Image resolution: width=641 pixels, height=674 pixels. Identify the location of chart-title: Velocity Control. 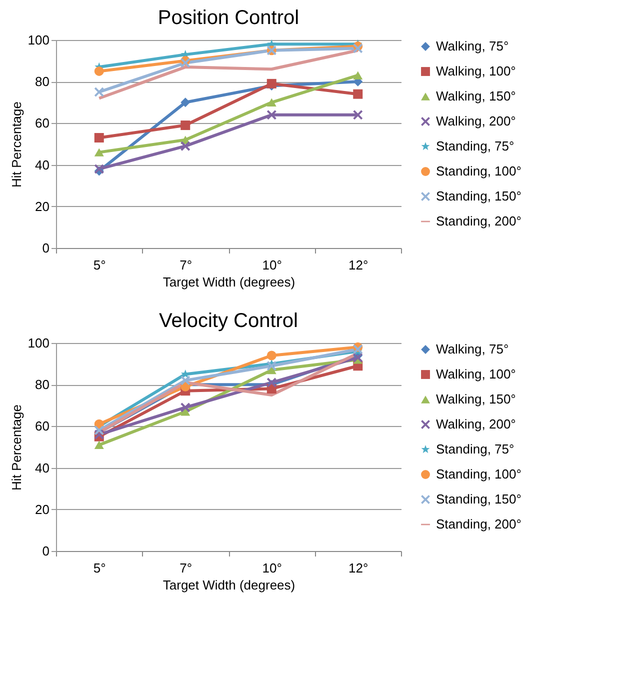
(228, 321).